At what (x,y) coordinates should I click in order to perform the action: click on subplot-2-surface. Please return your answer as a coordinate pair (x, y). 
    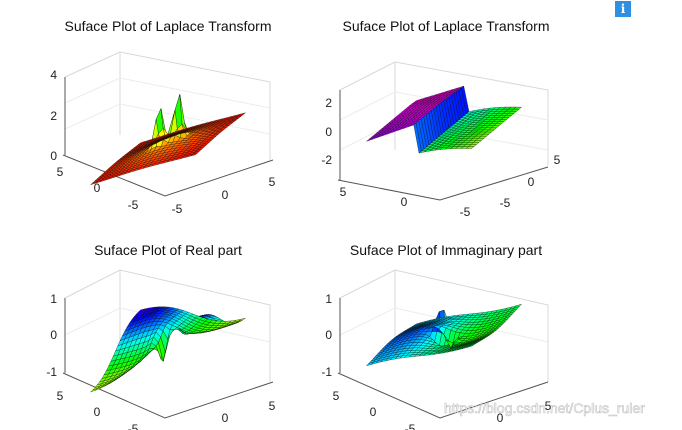
    Looking at the image, I should click on (444, 119).